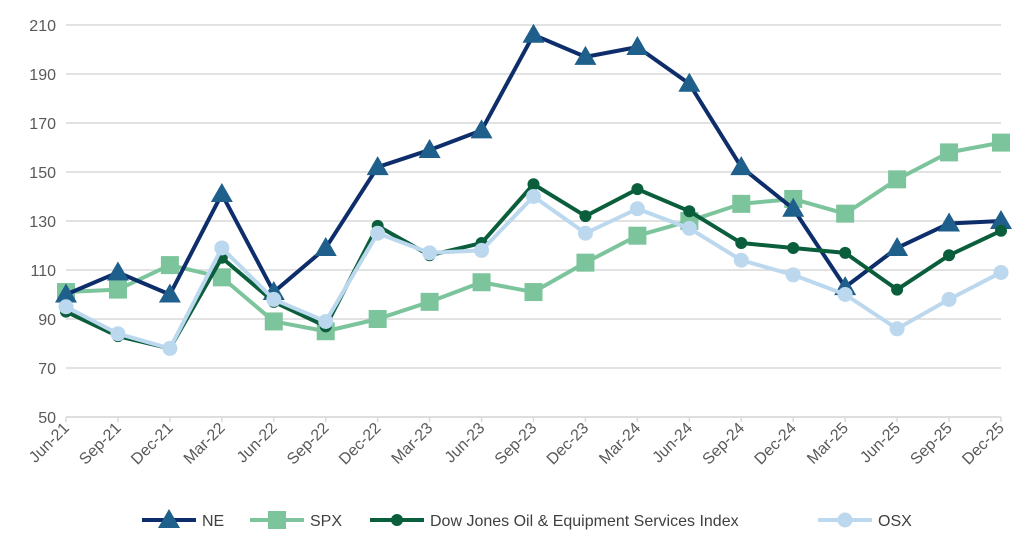 The width and height of the screenshot is (1026, 543). What do you see at coordinates (465, 443) in the screenshot?
I see `x-tick-label: Jun-23` at bounding box center [465, 443].